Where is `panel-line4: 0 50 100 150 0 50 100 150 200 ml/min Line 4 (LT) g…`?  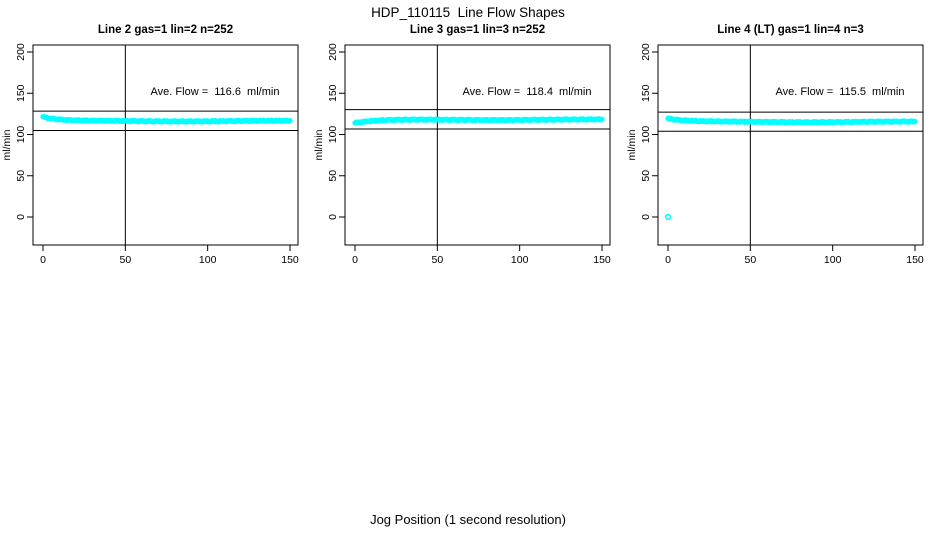 panel-line4: 0 50 100 150 0 50 100 150 200 ml/min Line 4 (LT) g… is located at coordinates (775, 145).